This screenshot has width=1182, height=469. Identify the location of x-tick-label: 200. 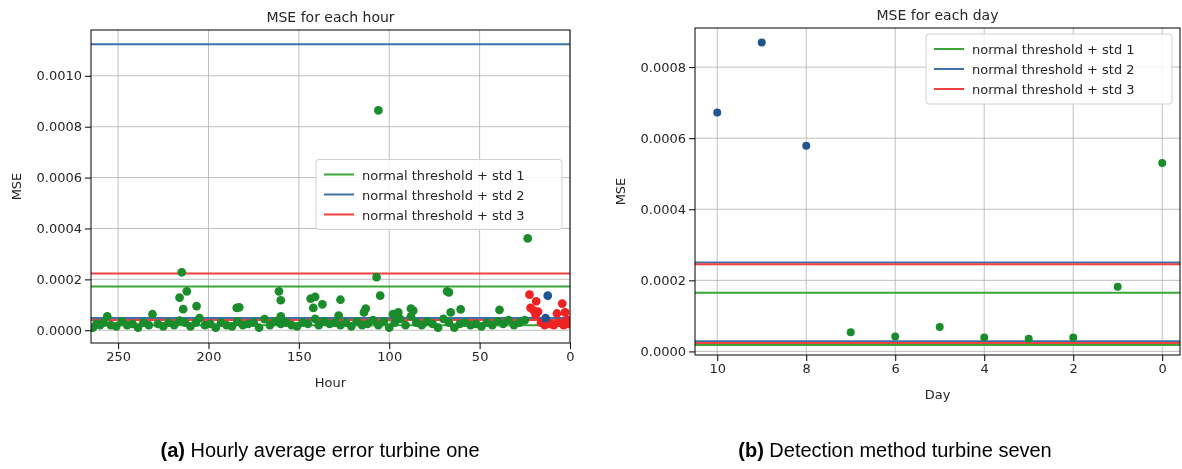
(209, 357).